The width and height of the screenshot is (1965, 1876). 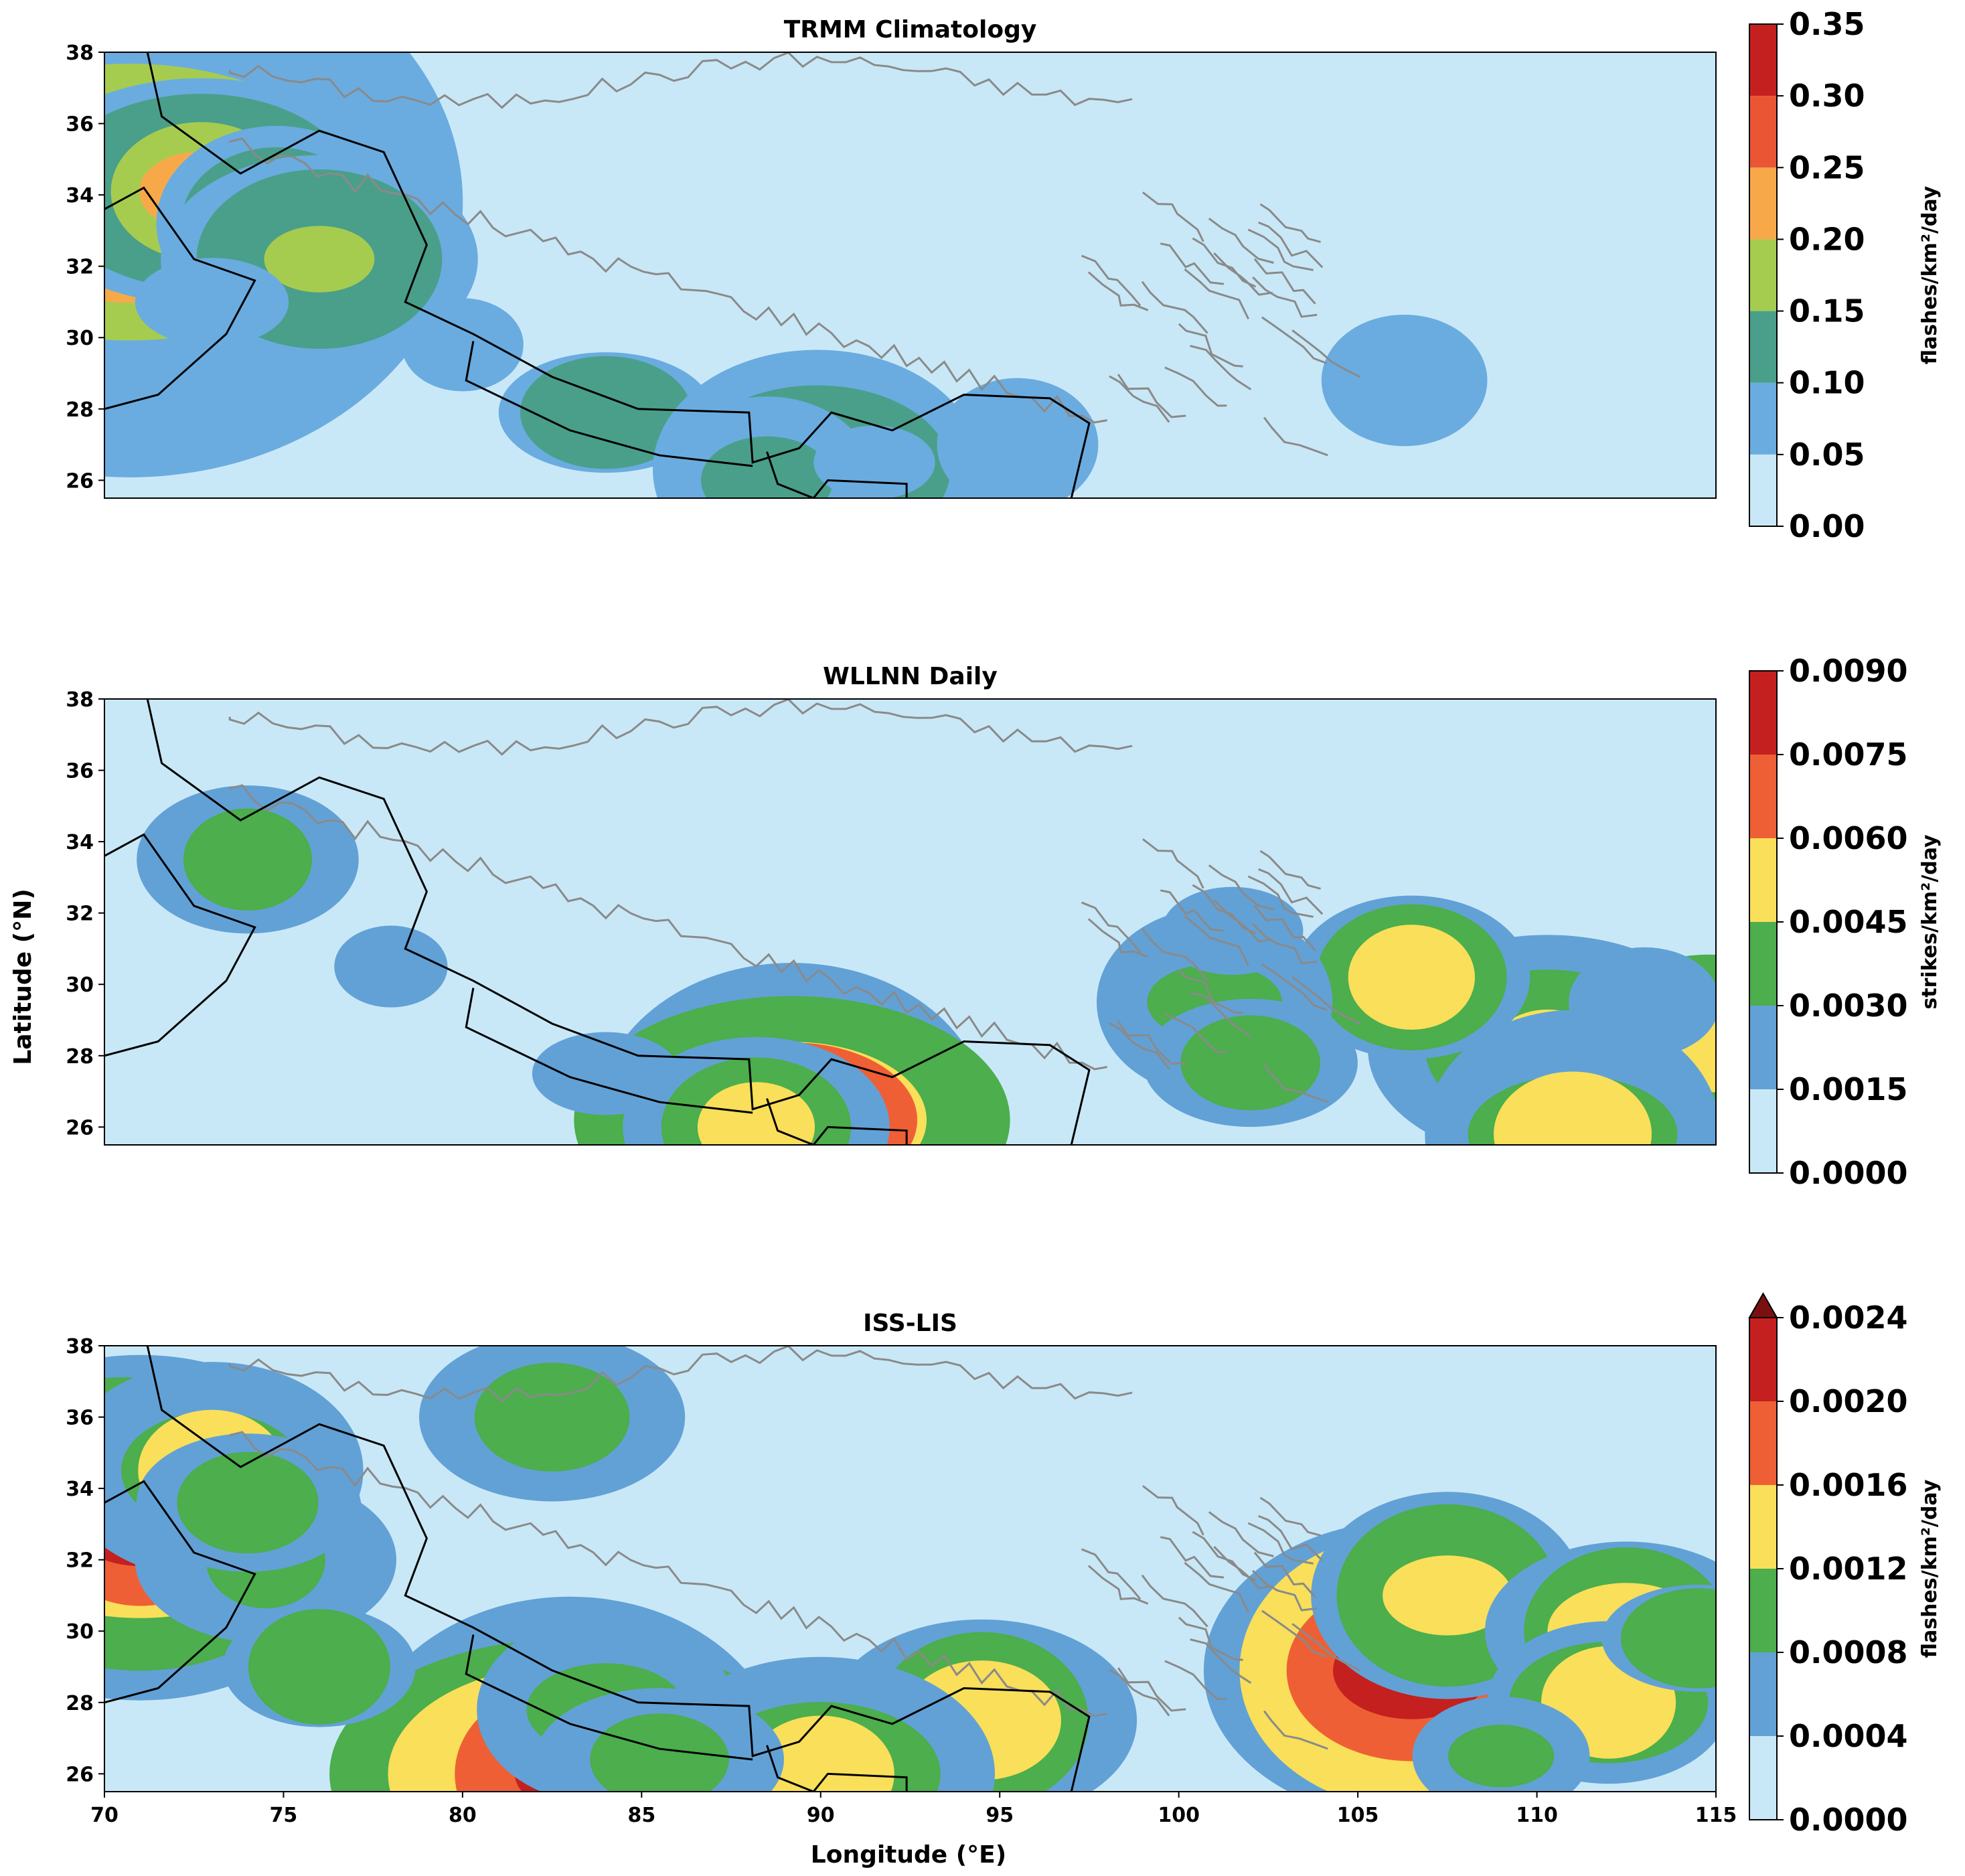 What do you see at coordinates (1848, 922) in the screenshot?
I see `colorbar-tick-label: 0.0045` at bounding box center [1848, 922].